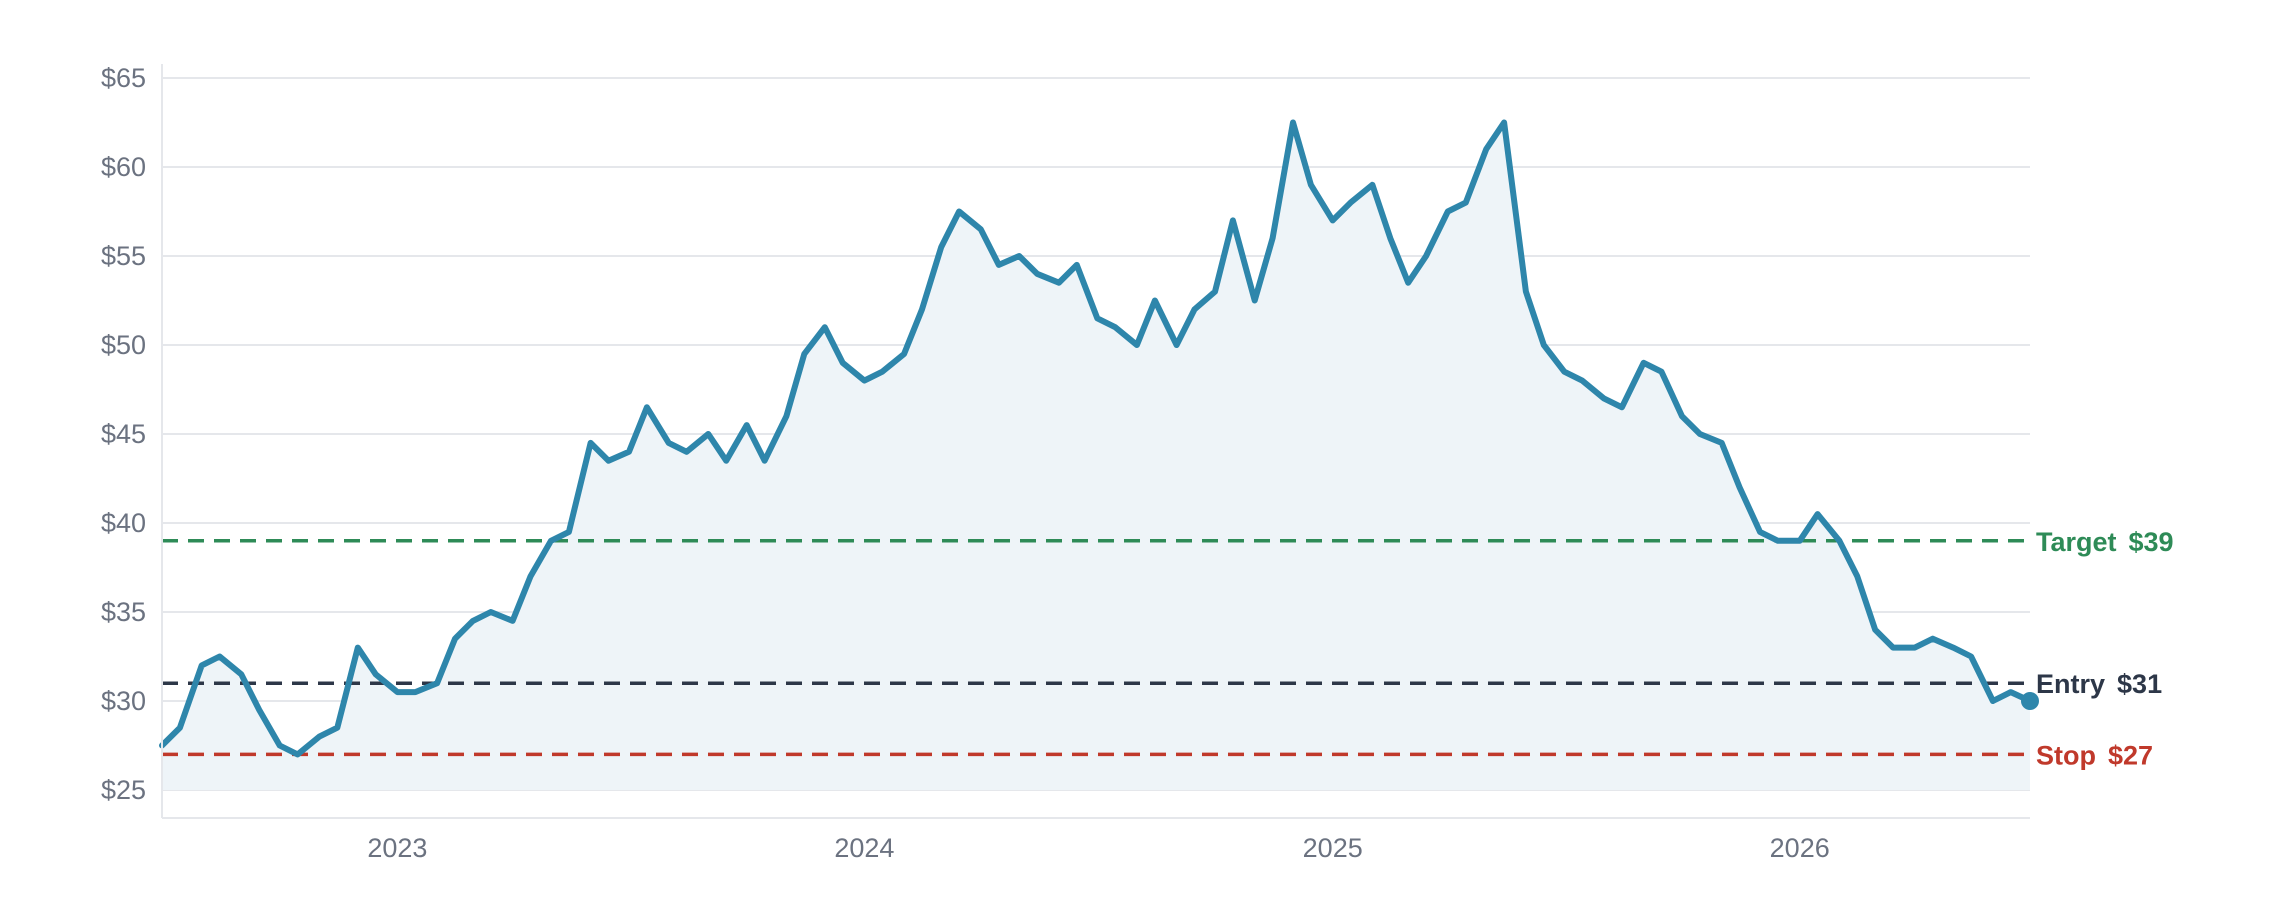  Describe the element at coordinates (397, 848) in the screenshot. I see `x-tick-label: 2023` at that location.